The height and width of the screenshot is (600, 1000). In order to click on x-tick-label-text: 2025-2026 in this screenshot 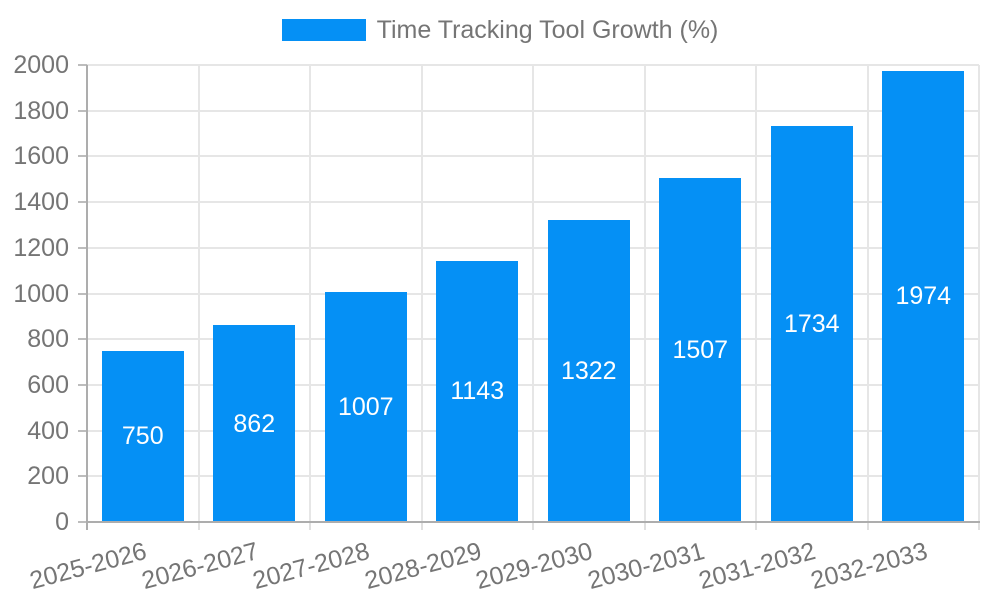, I will do `click(88, 566)`.